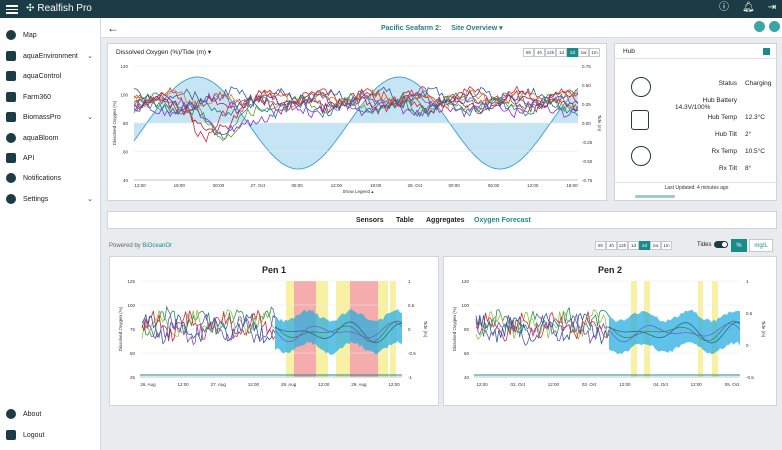 Image resolution: width=782 pixels, height=450 pixels. I want to click on tides-toggle: Tides, so click(713, 244).